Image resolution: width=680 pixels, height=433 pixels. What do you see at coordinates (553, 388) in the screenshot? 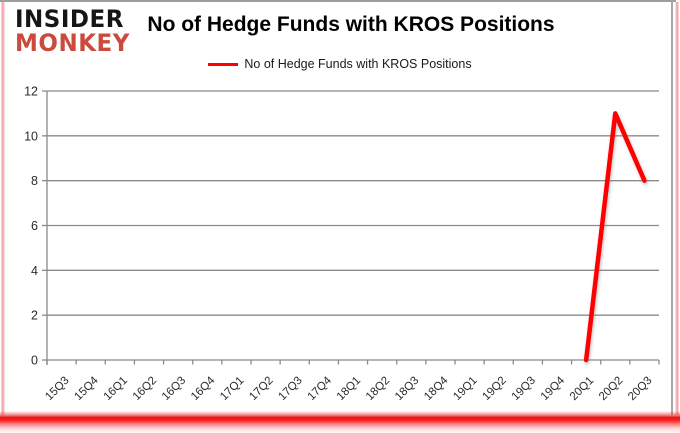
I see `svg-text: 19Q4` at bounding box center [553, 388].